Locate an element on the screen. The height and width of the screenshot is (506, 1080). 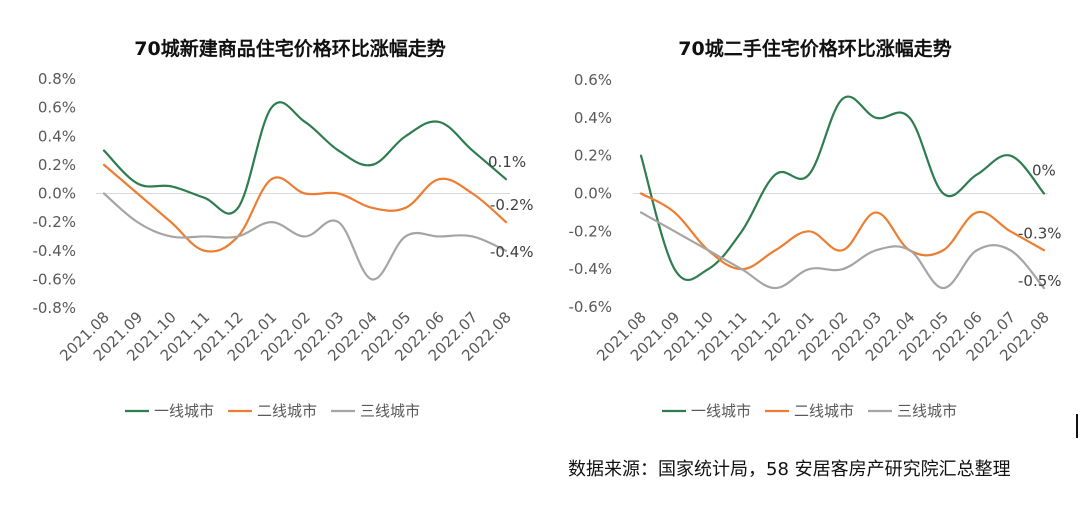
chart-1-ytick: -0.4% is located at coordinates (54, 251).